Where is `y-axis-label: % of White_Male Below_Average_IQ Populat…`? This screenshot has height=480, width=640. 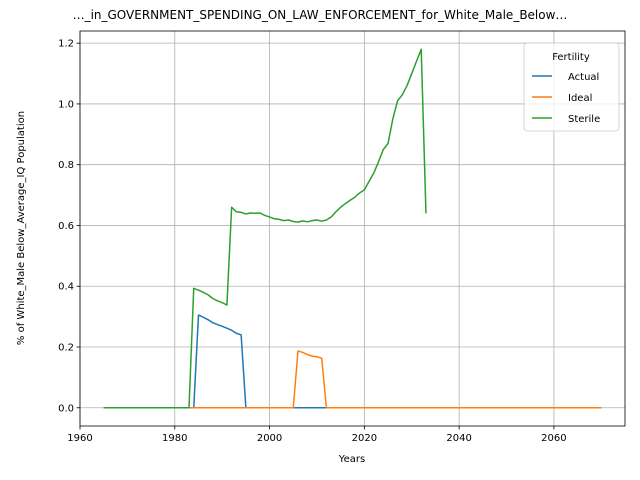
y-axis-label: % of White_Male Below_Average_IQ Populat… is located at coordinates (21, 228).